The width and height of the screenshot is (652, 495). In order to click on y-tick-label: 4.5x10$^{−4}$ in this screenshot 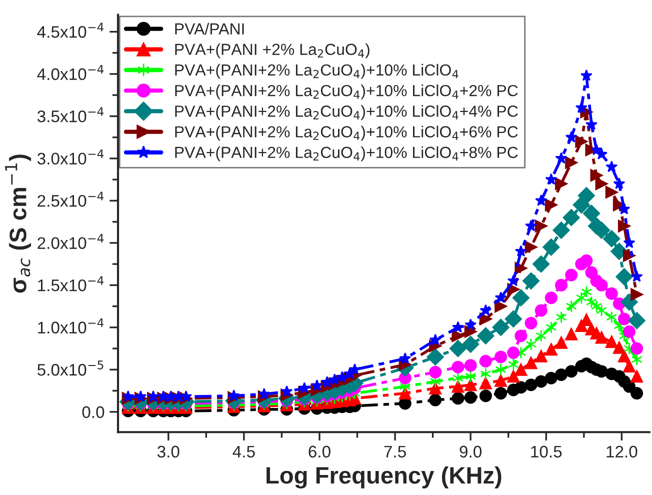, I will do `click(70, 30)`.